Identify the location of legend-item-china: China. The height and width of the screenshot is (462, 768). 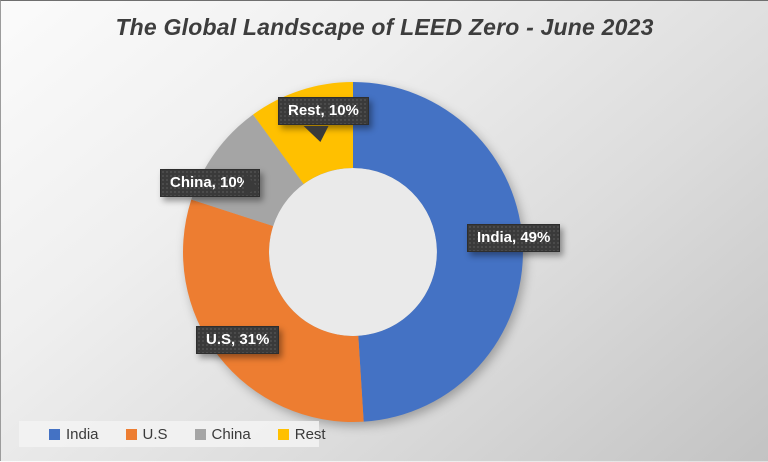
(222, 434).